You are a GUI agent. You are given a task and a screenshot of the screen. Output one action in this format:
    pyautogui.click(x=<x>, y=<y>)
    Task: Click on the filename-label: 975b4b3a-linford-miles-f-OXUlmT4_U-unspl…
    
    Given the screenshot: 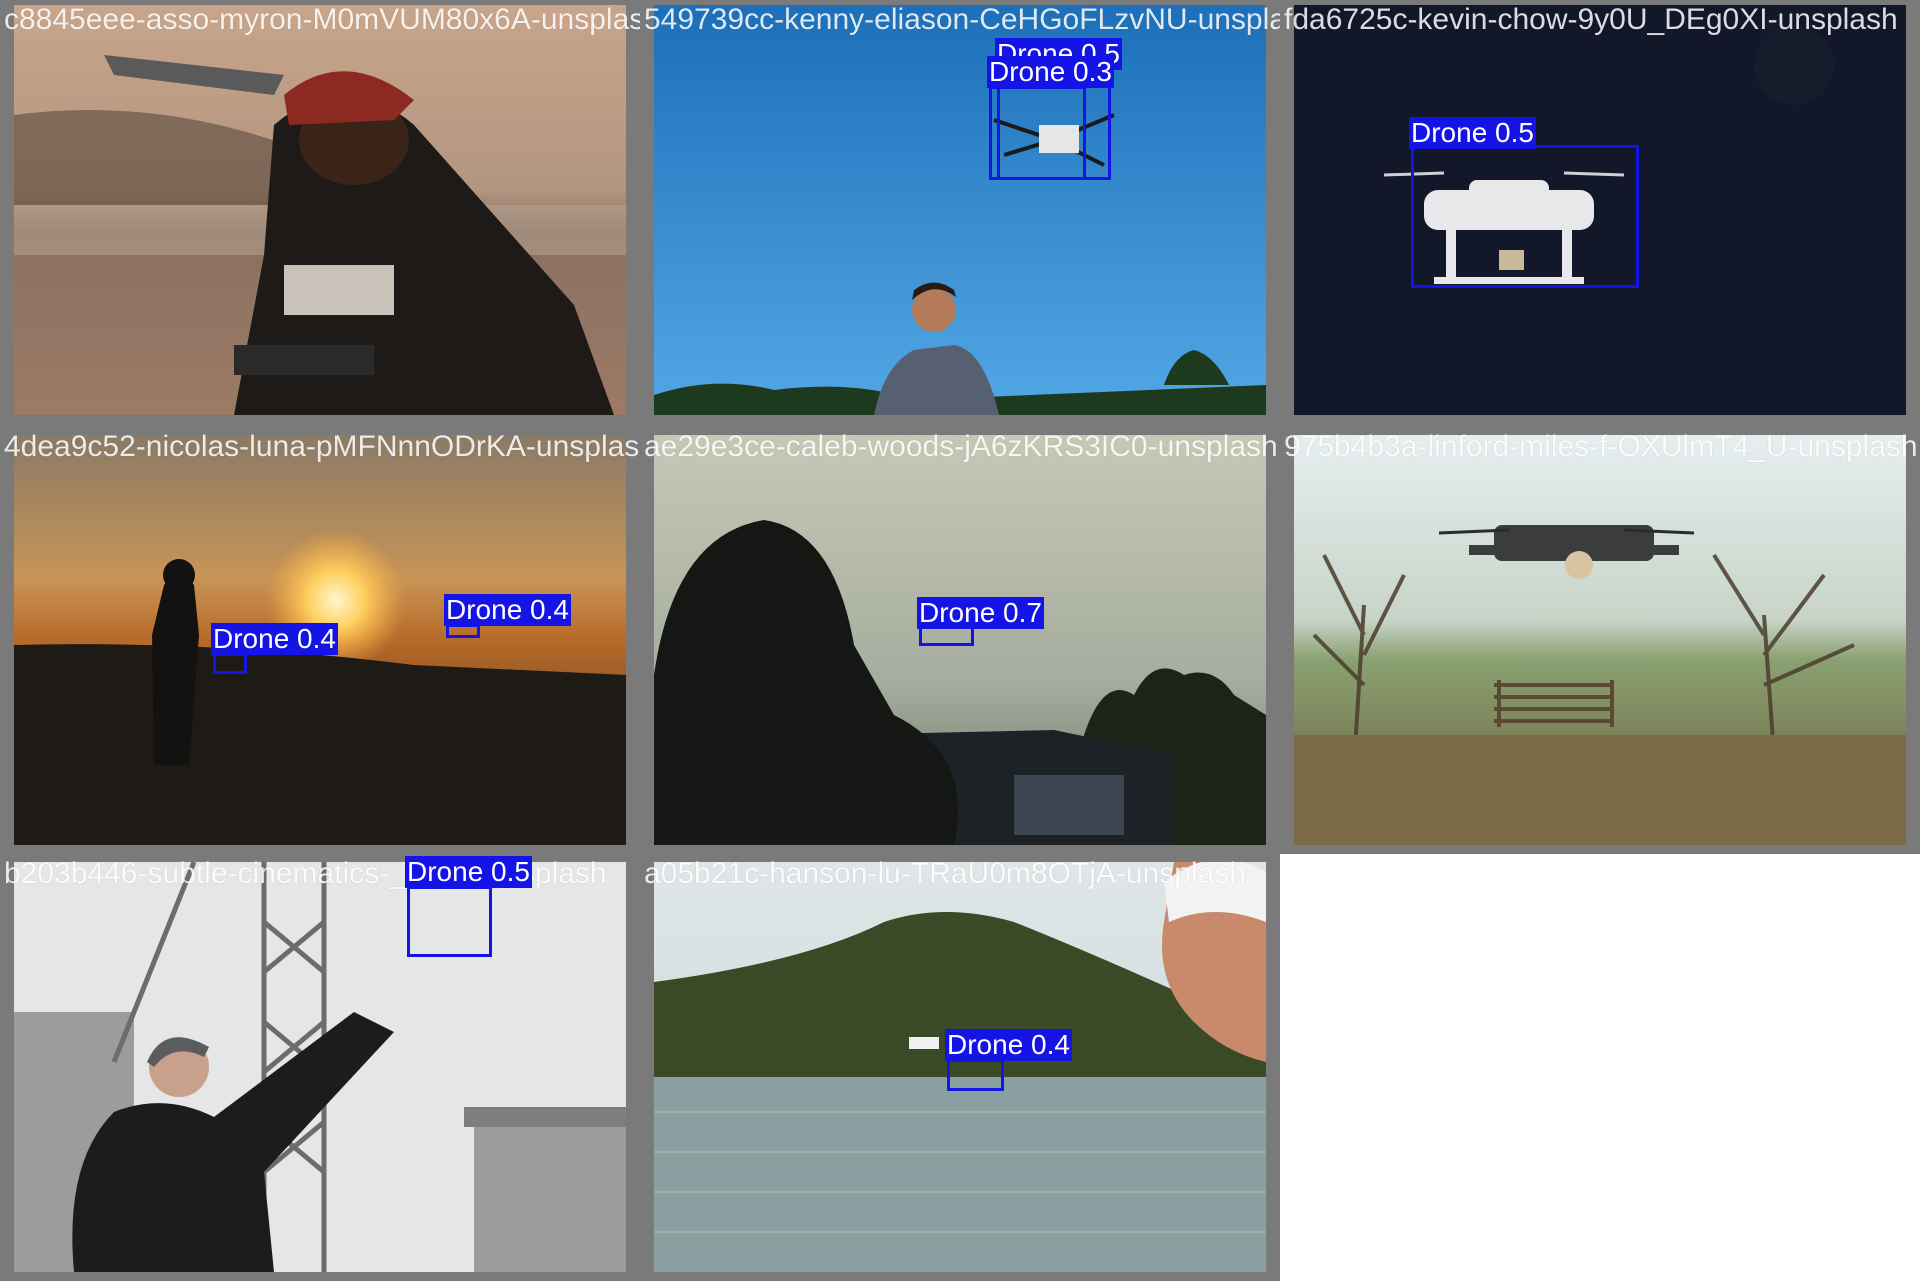 What is the action you would take?
    pyautogui.click(x=1601, y=446)
    